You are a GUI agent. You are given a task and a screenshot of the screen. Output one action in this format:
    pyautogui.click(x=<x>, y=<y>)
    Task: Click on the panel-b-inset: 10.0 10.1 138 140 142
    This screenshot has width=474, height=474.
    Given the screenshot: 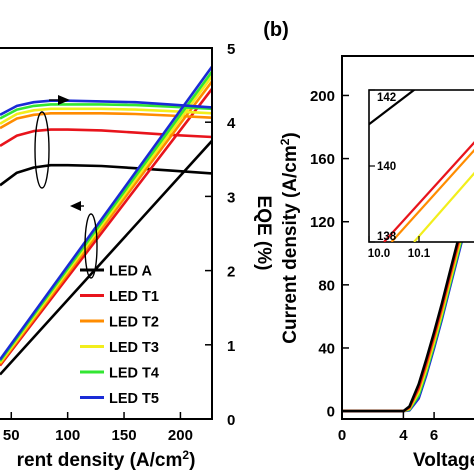 What is the action you would take?
    pyautogui.click(x=421, y=174)
    